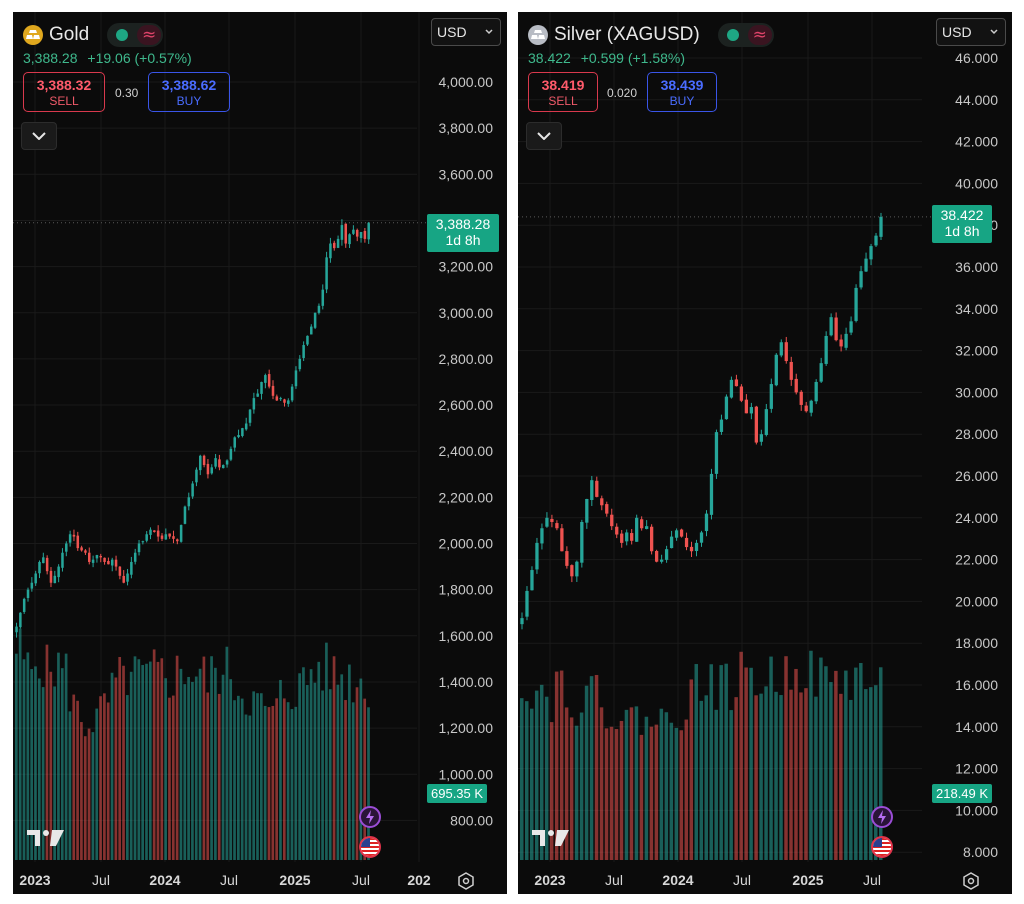 The width and height of the screenshot is (1024, 904). What do you see at coordinates (627, 34) in the screenshot?
I see `symbol-title: Silver (XAGUSD)` at bounding box center [627, 34].